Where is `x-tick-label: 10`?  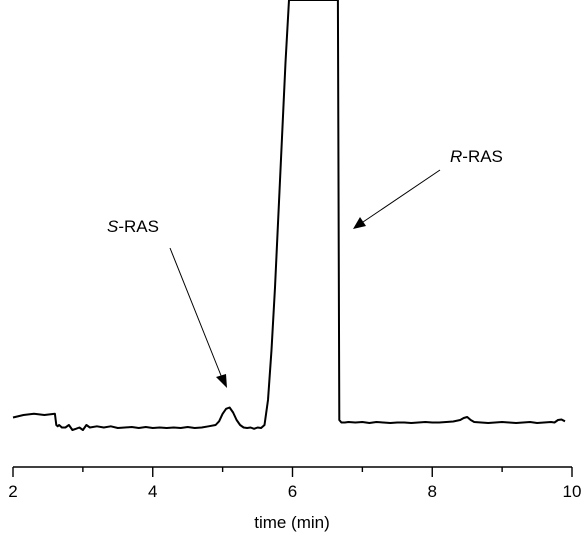 x-tick-label: 10 is located at coordinates (572, 491).